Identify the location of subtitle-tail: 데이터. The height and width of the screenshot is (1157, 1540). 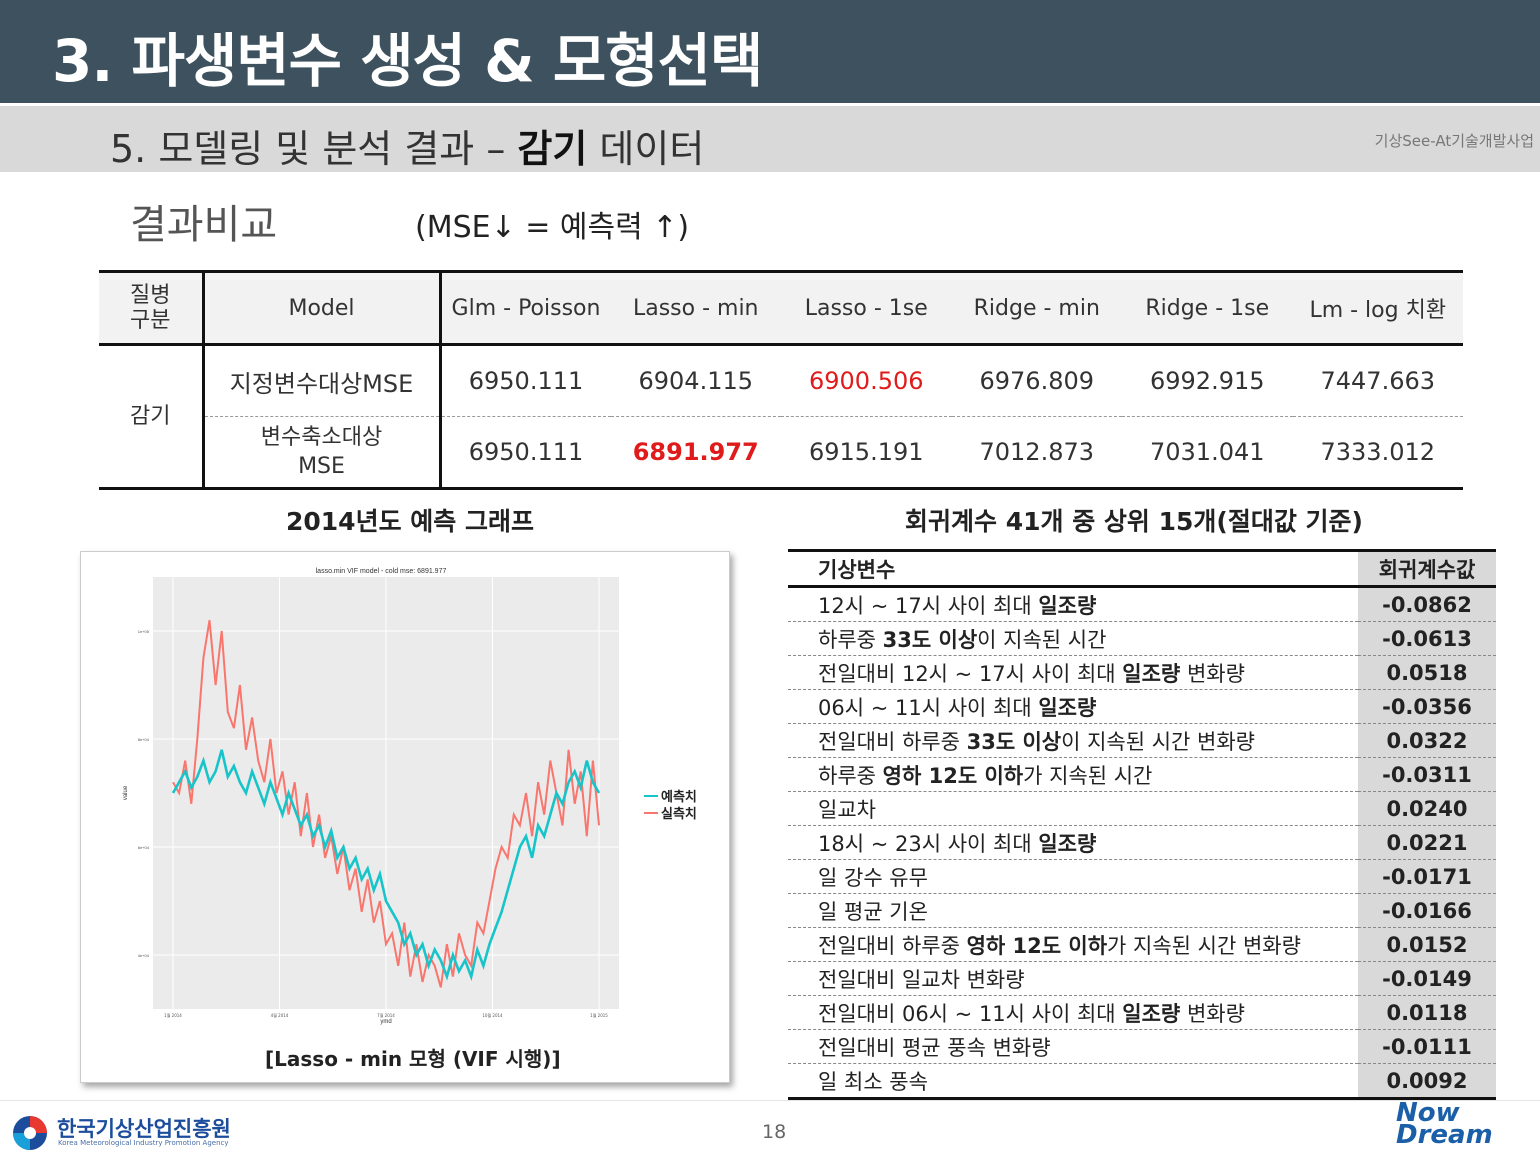
(646, 149).